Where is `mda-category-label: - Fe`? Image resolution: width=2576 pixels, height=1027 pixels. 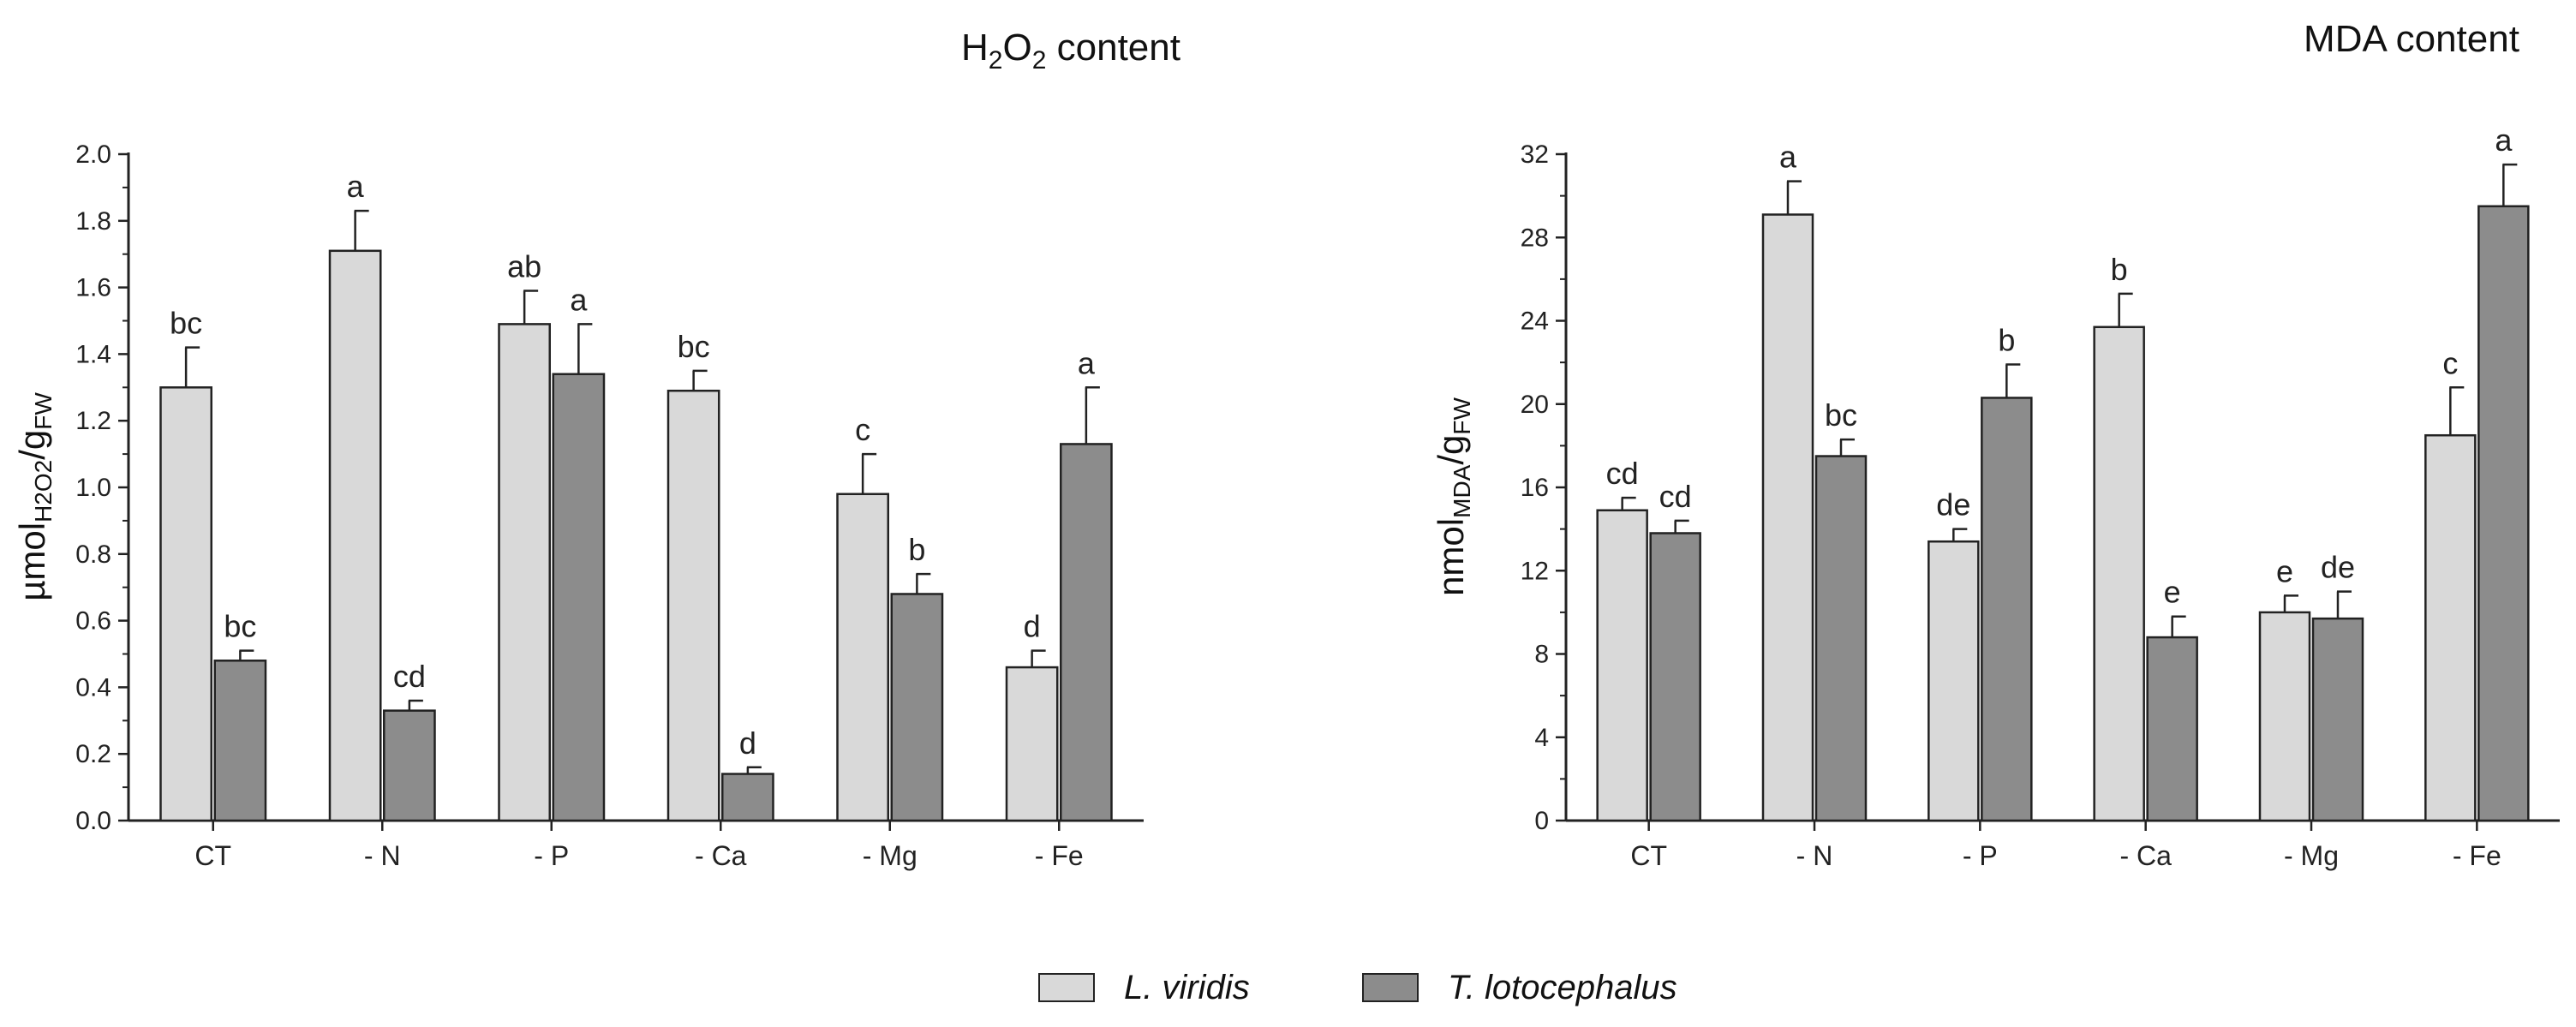 mda-category-label: - Fe is located at coordinates (2477, 855).